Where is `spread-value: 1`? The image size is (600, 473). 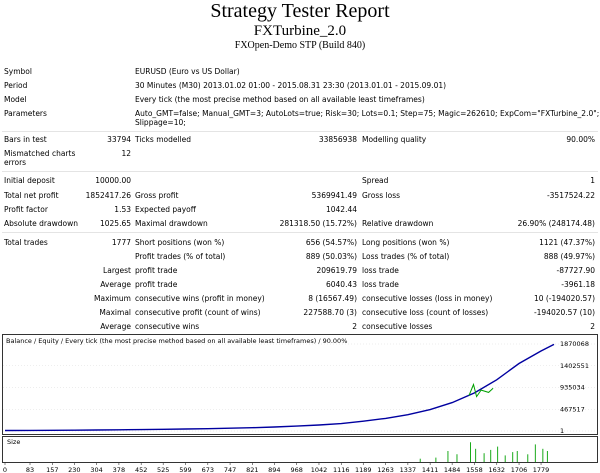 spread-value: 1 is located at coordinates (592, 180).